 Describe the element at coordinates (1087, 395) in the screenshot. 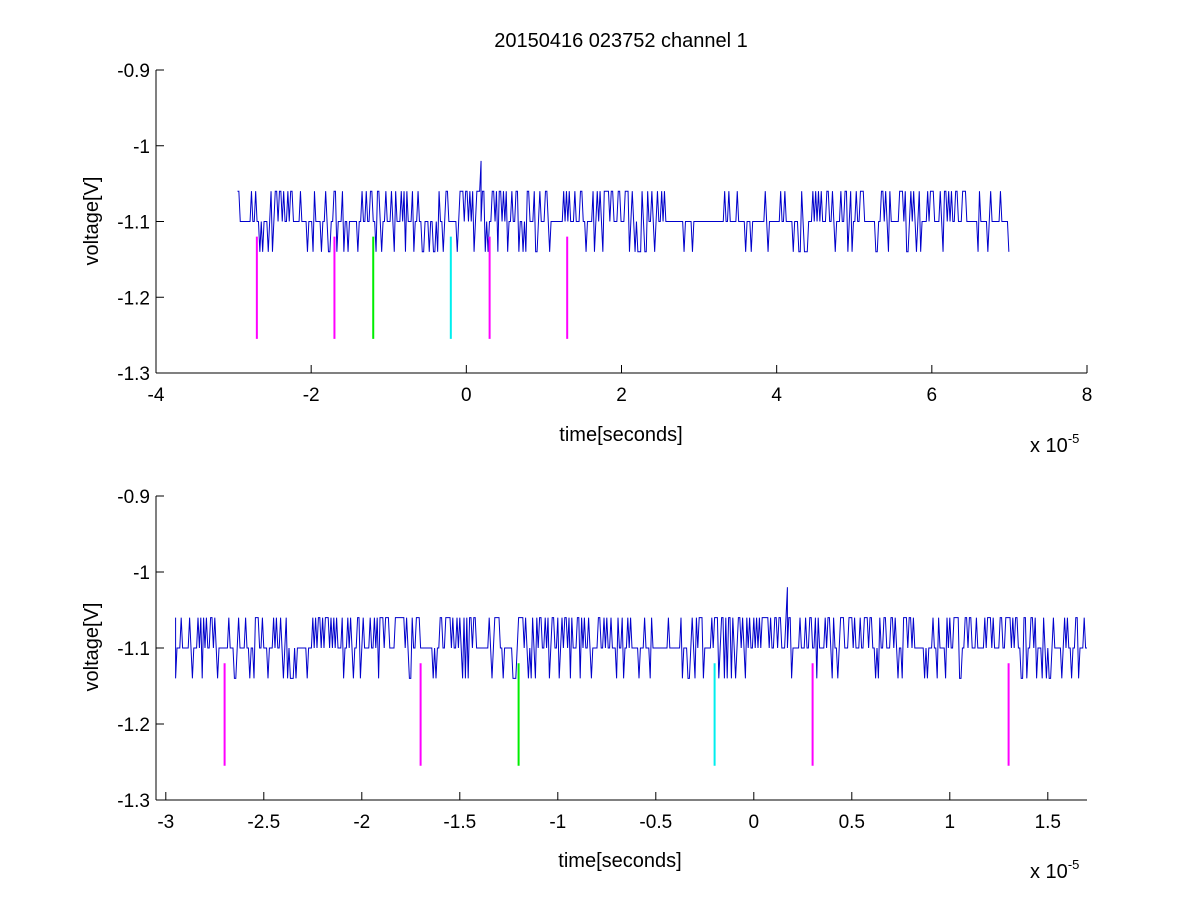

I see `top-x-tick-label: 8` at that location.